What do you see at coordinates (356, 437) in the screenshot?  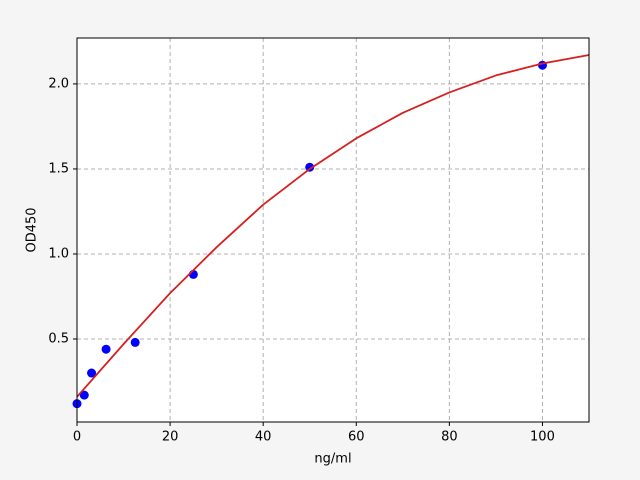 I see `x-tick-label: 60` at bounding box center [356, 437].